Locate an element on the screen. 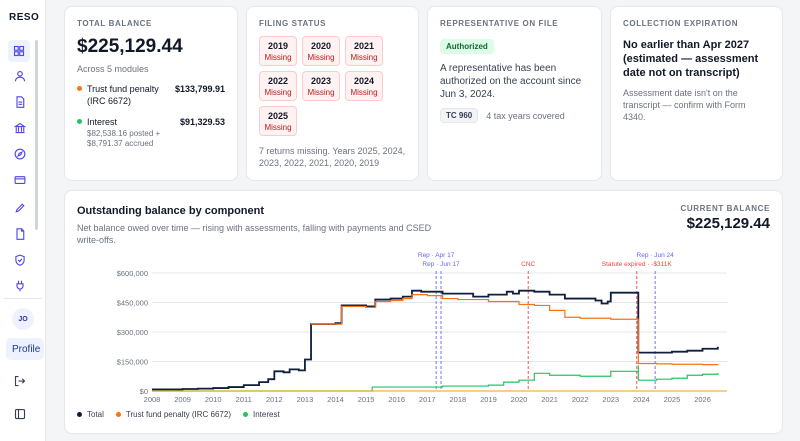 The width and height of the screenshot is (800, 441). component-name: Interest is located at coordinates (102, 122).